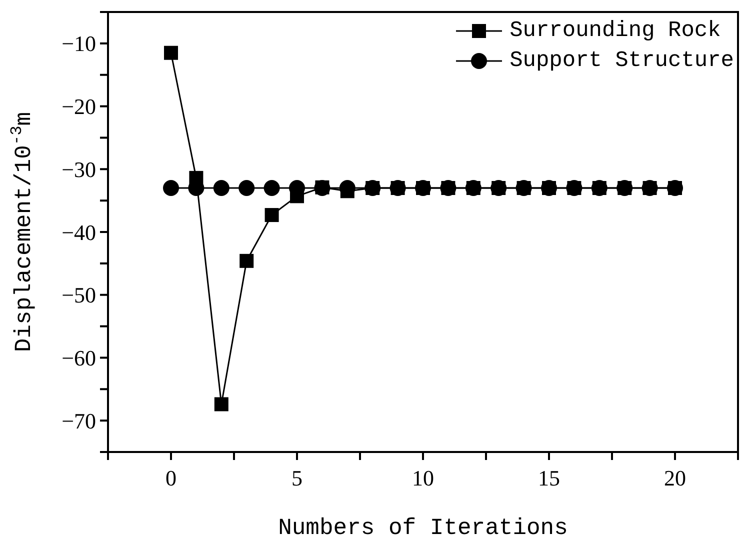  What do you see at coordinates (171, 478) in the screenshot?
I see `x-tick-label: 0` at bounding box center [171, 478].